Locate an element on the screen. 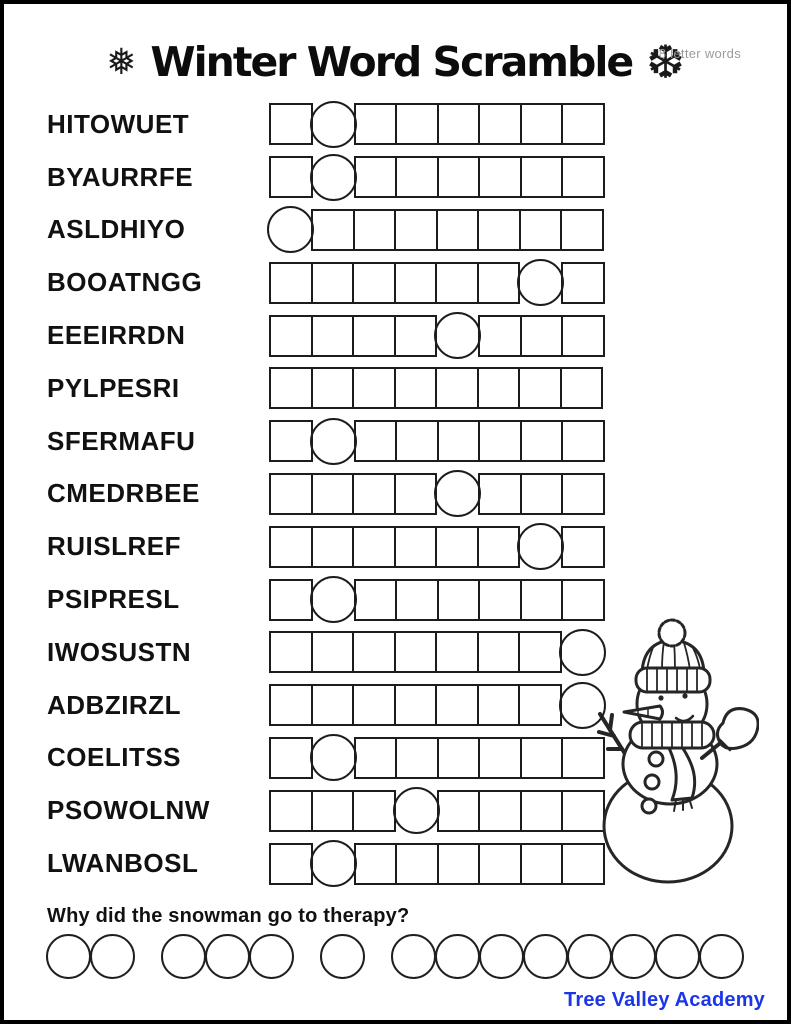 The width and height of the screenshot is (791, 1024). word-row: PSOWOLNW is located at coordinates (326, 810).